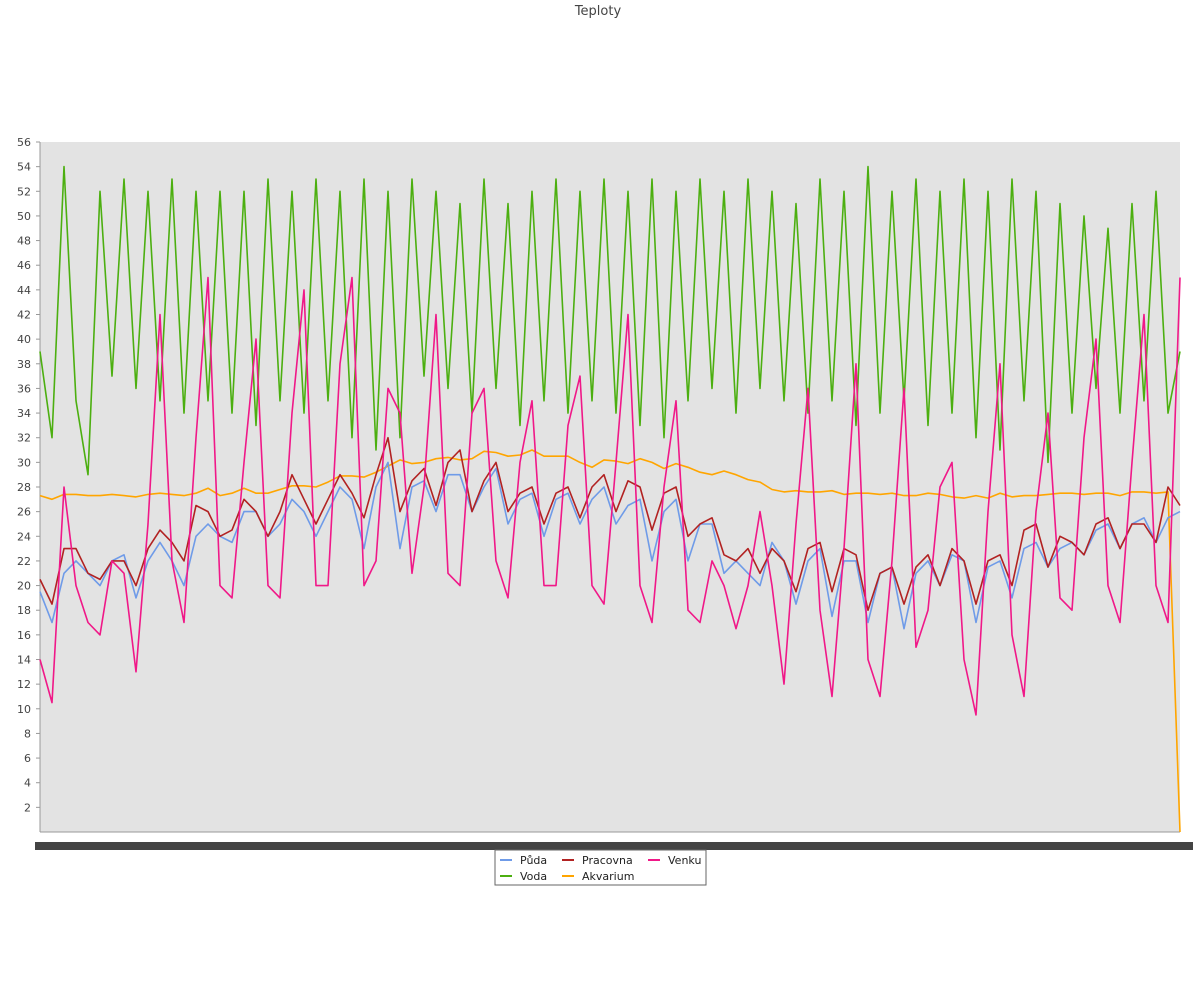 This screenshot has height=1000, width=1200. Describe the element at coordinates (533, 876) in the screenshot. I see `legend-label: Voda` at that location.